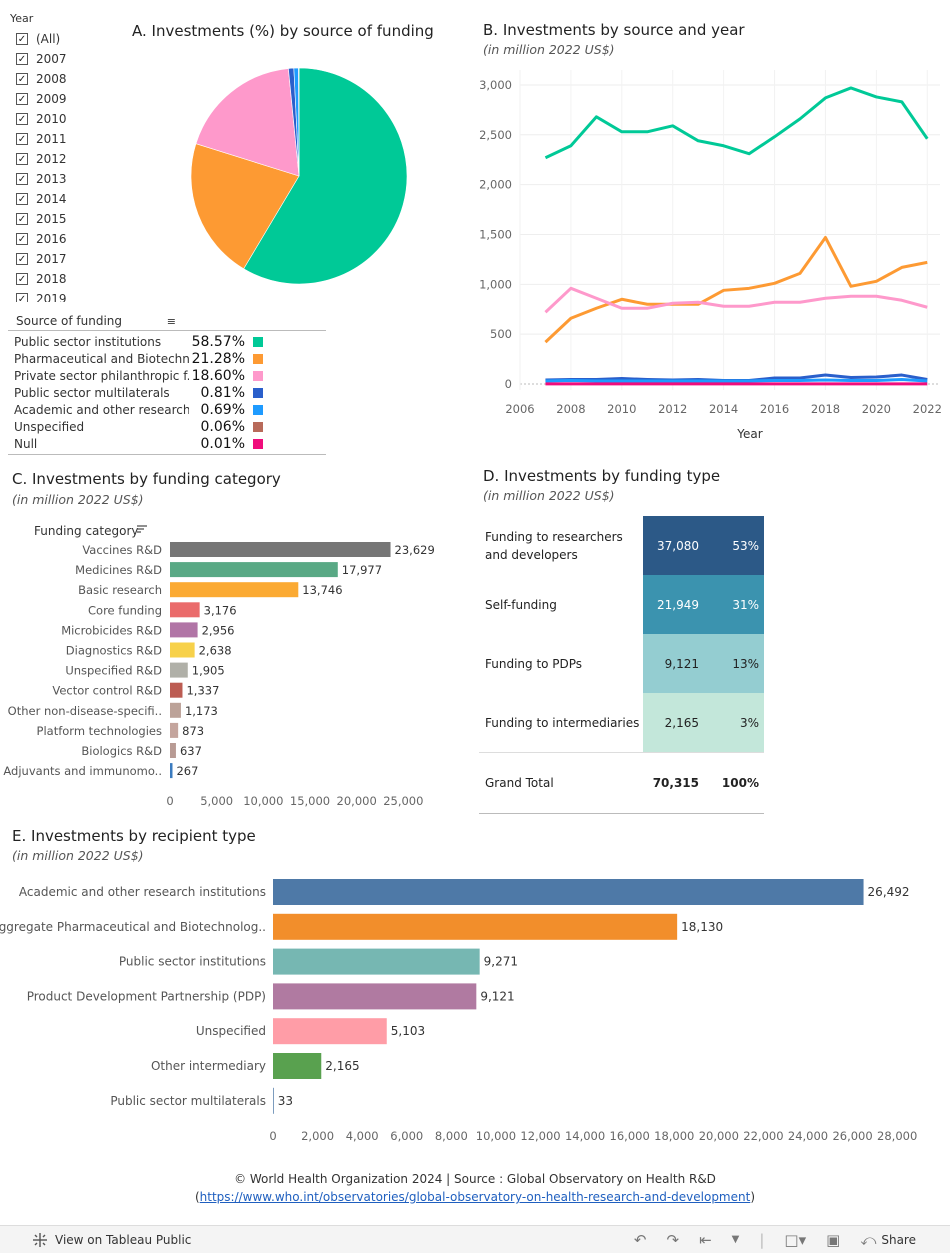 The width and height of the screenshot is (950, 1253). I want to click on category-label: Biologics R&D, so click(121, 751).